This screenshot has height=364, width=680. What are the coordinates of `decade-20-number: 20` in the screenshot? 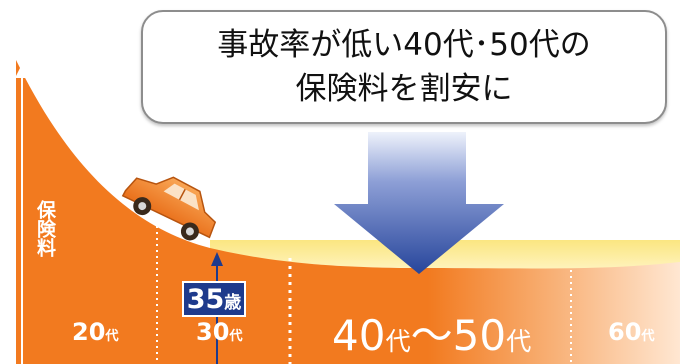 It's located at (89, 332).